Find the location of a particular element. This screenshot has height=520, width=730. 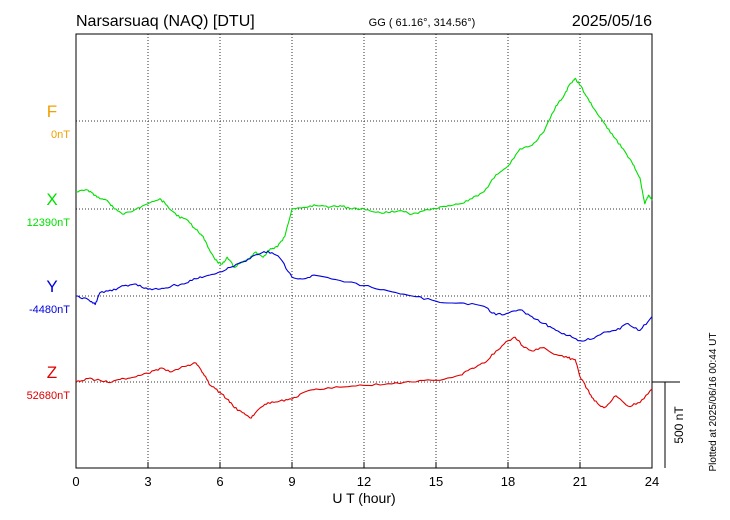

x-tick-label: 18 is located at coordinates (508, 481).